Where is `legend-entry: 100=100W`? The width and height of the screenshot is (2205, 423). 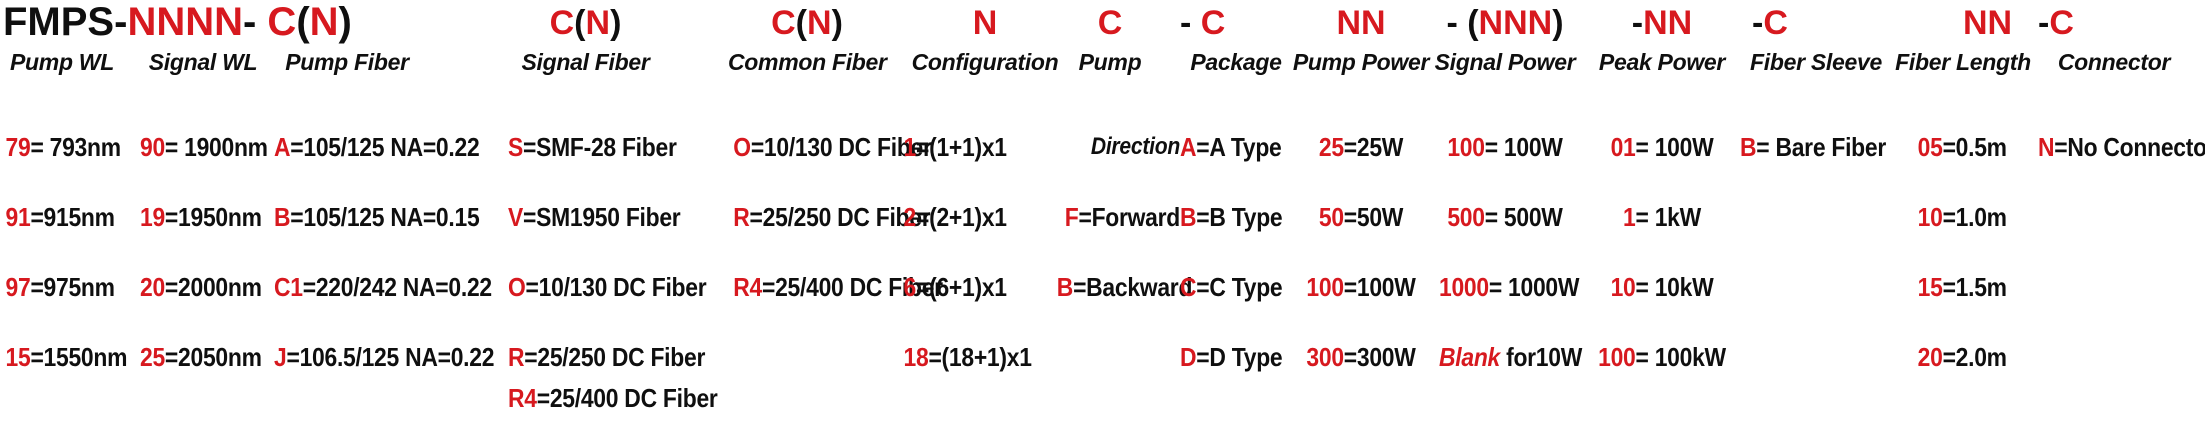 legend-entry: 100=100W is located at coordinates (1360, 287).